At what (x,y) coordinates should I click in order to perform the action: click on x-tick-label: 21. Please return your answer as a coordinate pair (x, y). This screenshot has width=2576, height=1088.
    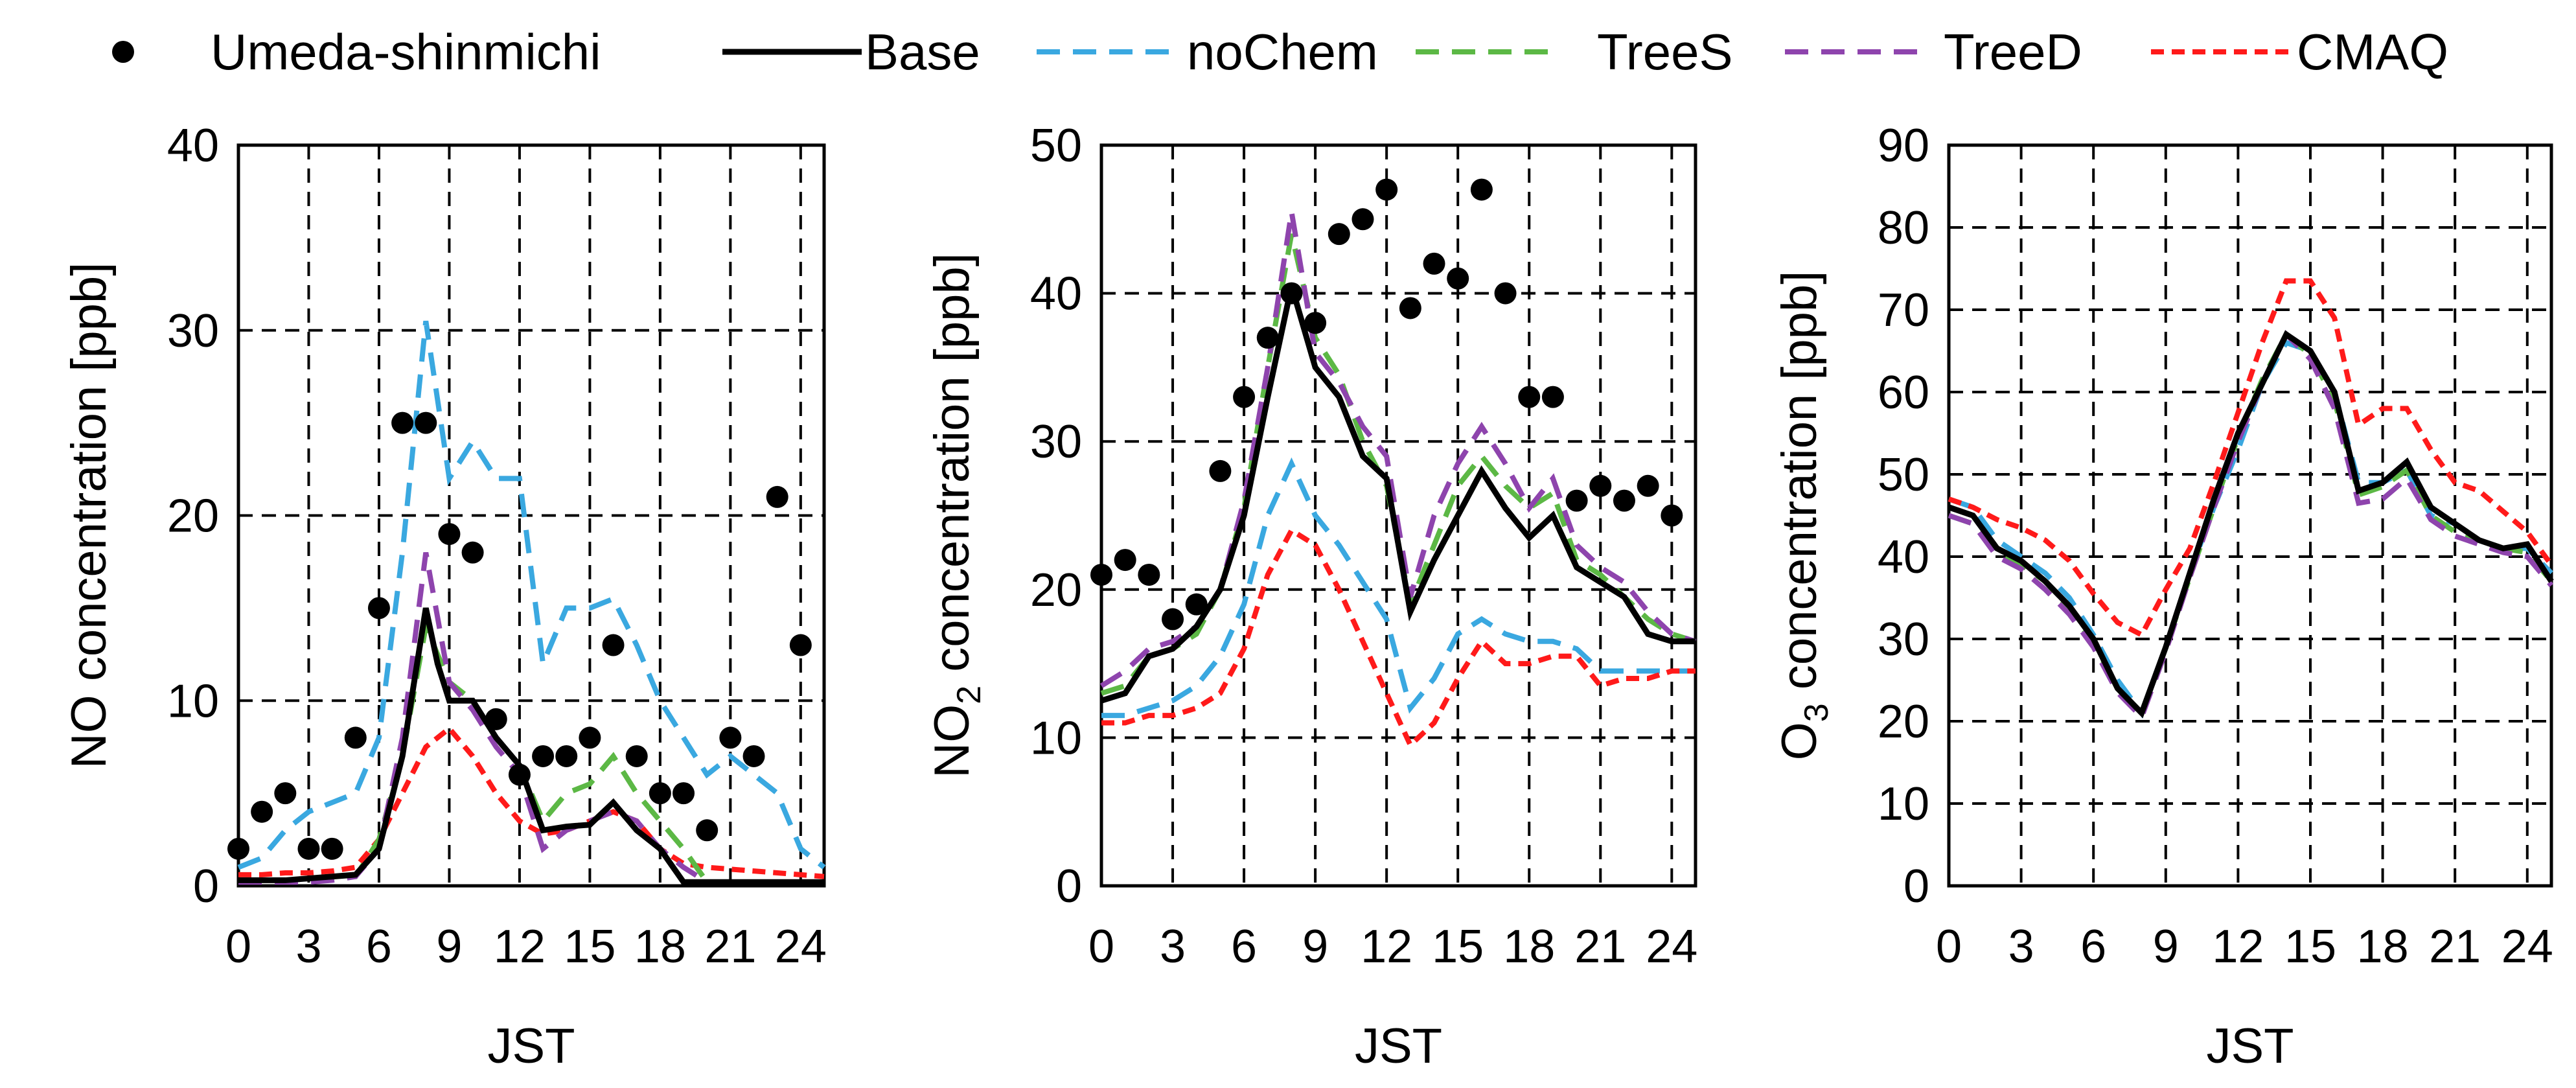
    Looking at the image, I should click on (2455, 947).